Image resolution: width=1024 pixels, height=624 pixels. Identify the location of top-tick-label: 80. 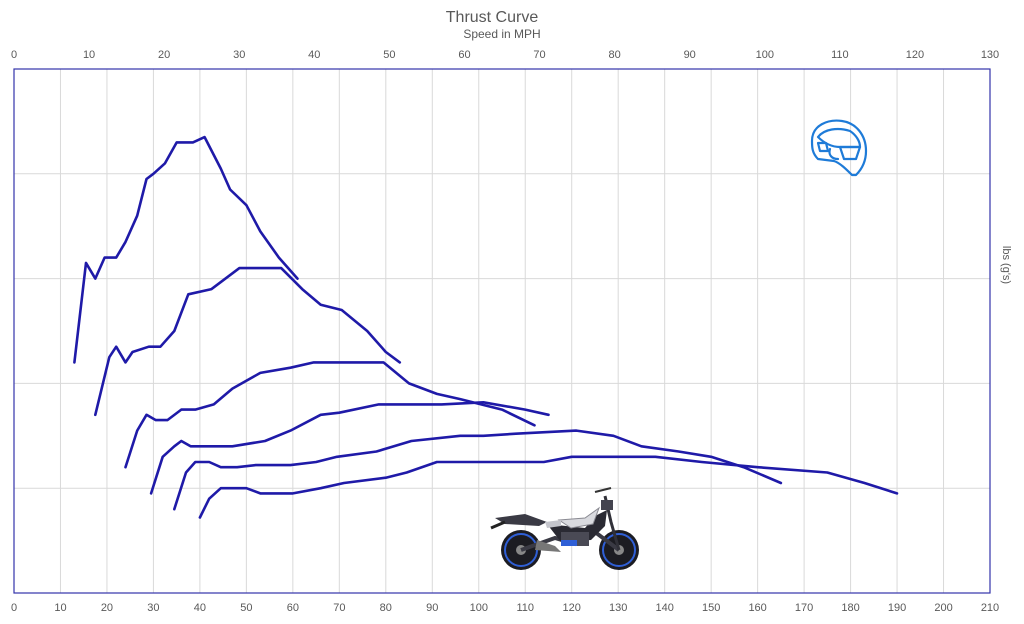
(614, 55).